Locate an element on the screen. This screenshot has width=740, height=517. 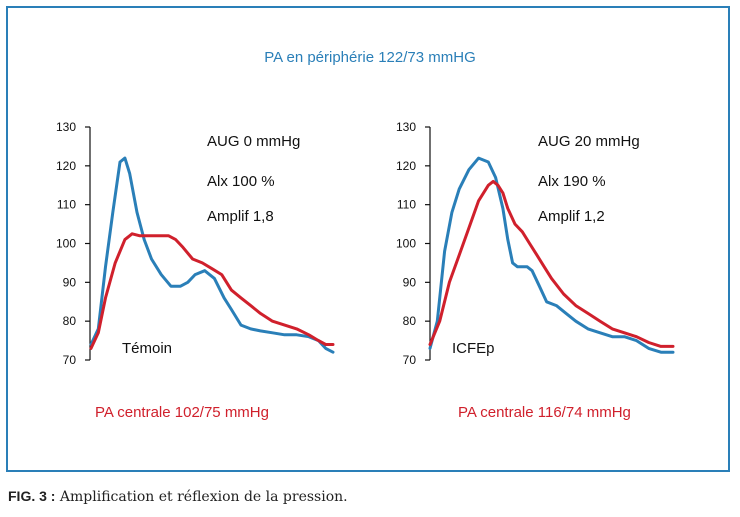
annotation-label: Amplif 1,8 is located at coordinates (240, 216).